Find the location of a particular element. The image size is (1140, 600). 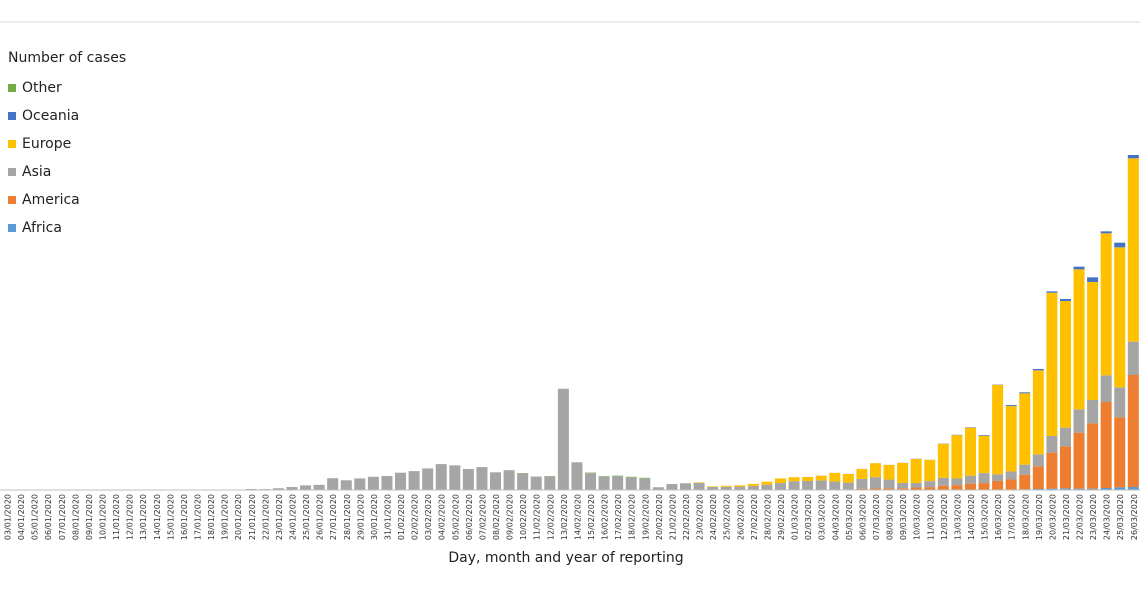

x-tick-label: 22/01/2020 is located at coordinates (265, 517).